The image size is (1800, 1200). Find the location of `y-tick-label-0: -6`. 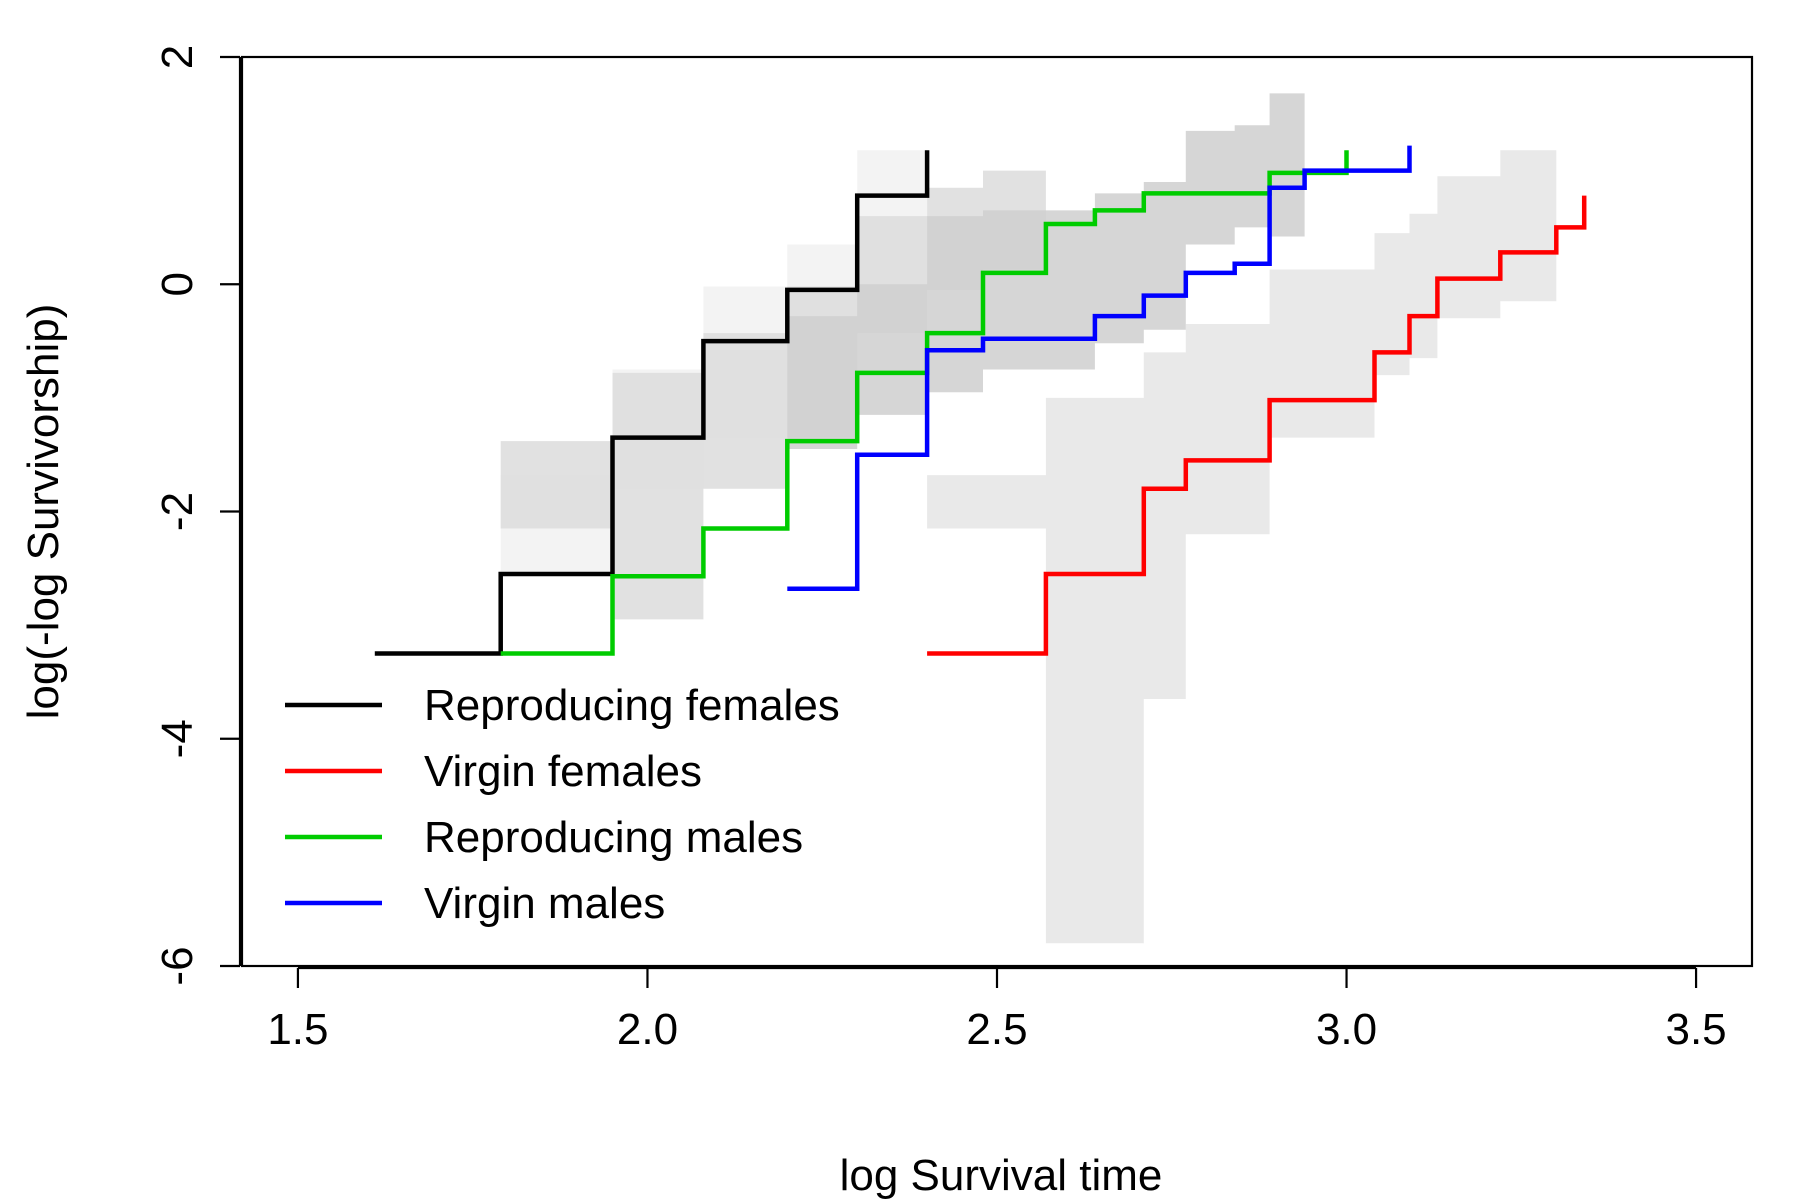

y-tick-label-0: -6 is located at coordinates (177, 965).